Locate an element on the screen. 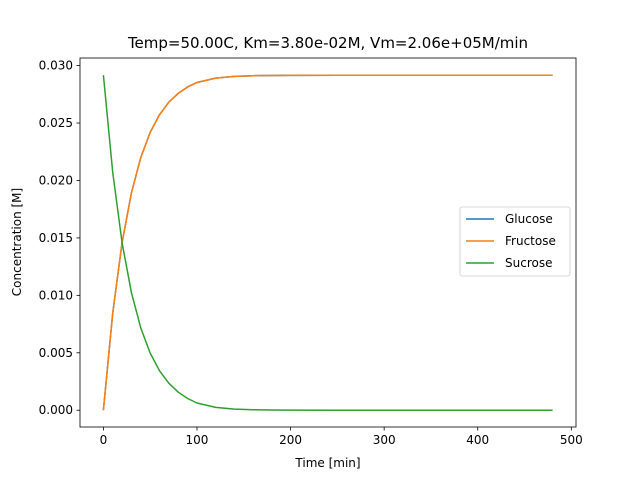 The image size is (640, 480). y-tick-label: 0.025 is located at coordinates (56, 123).